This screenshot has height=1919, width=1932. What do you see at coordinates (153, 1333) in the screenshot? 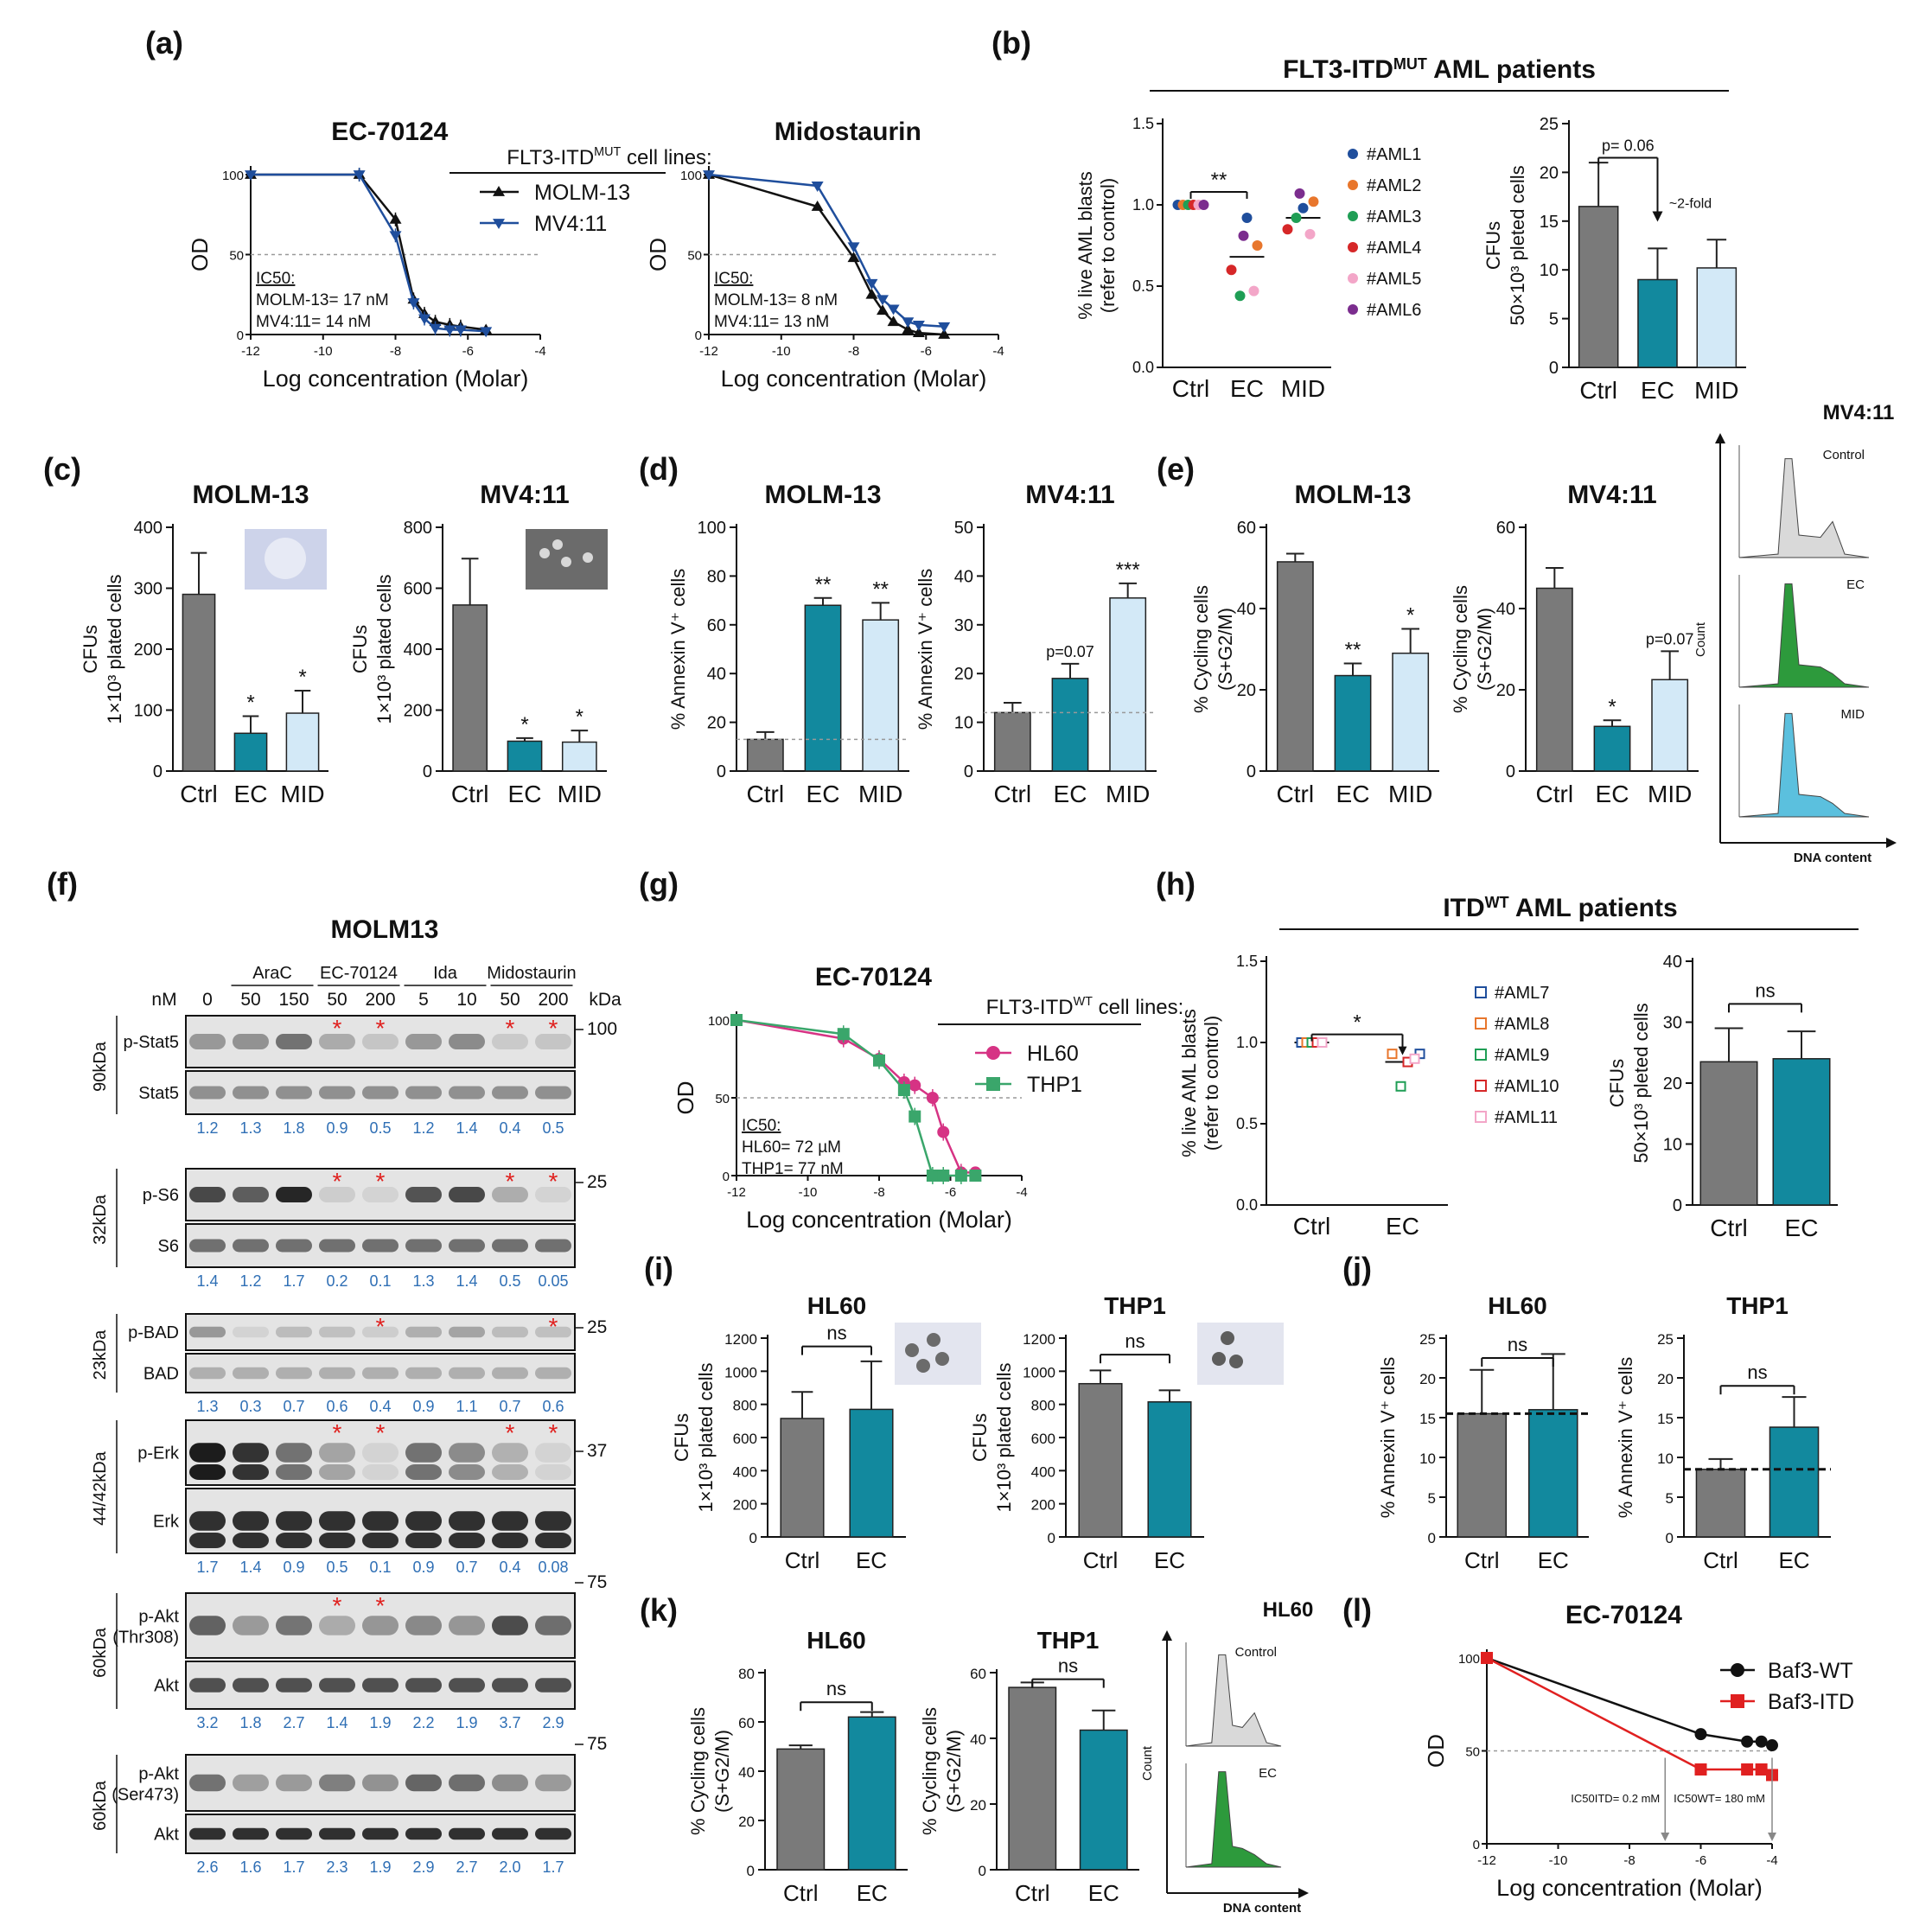
I see `protein-label: p-BAD` at bounding box center [153, 1333].